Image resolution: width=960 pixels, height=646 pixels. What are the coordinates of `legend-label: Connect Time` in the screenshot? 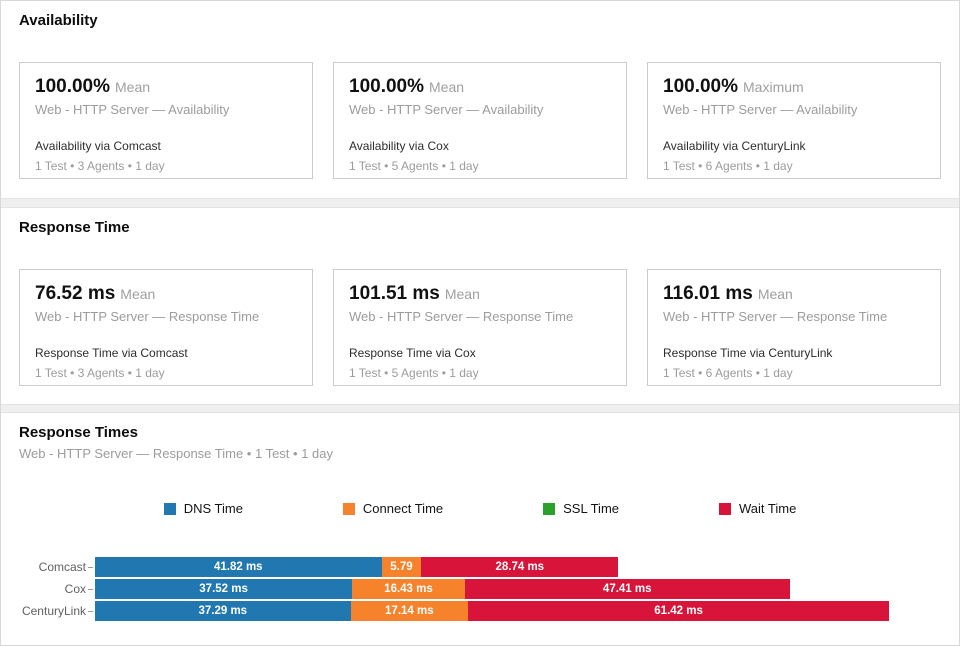 It's located at (403, 508).